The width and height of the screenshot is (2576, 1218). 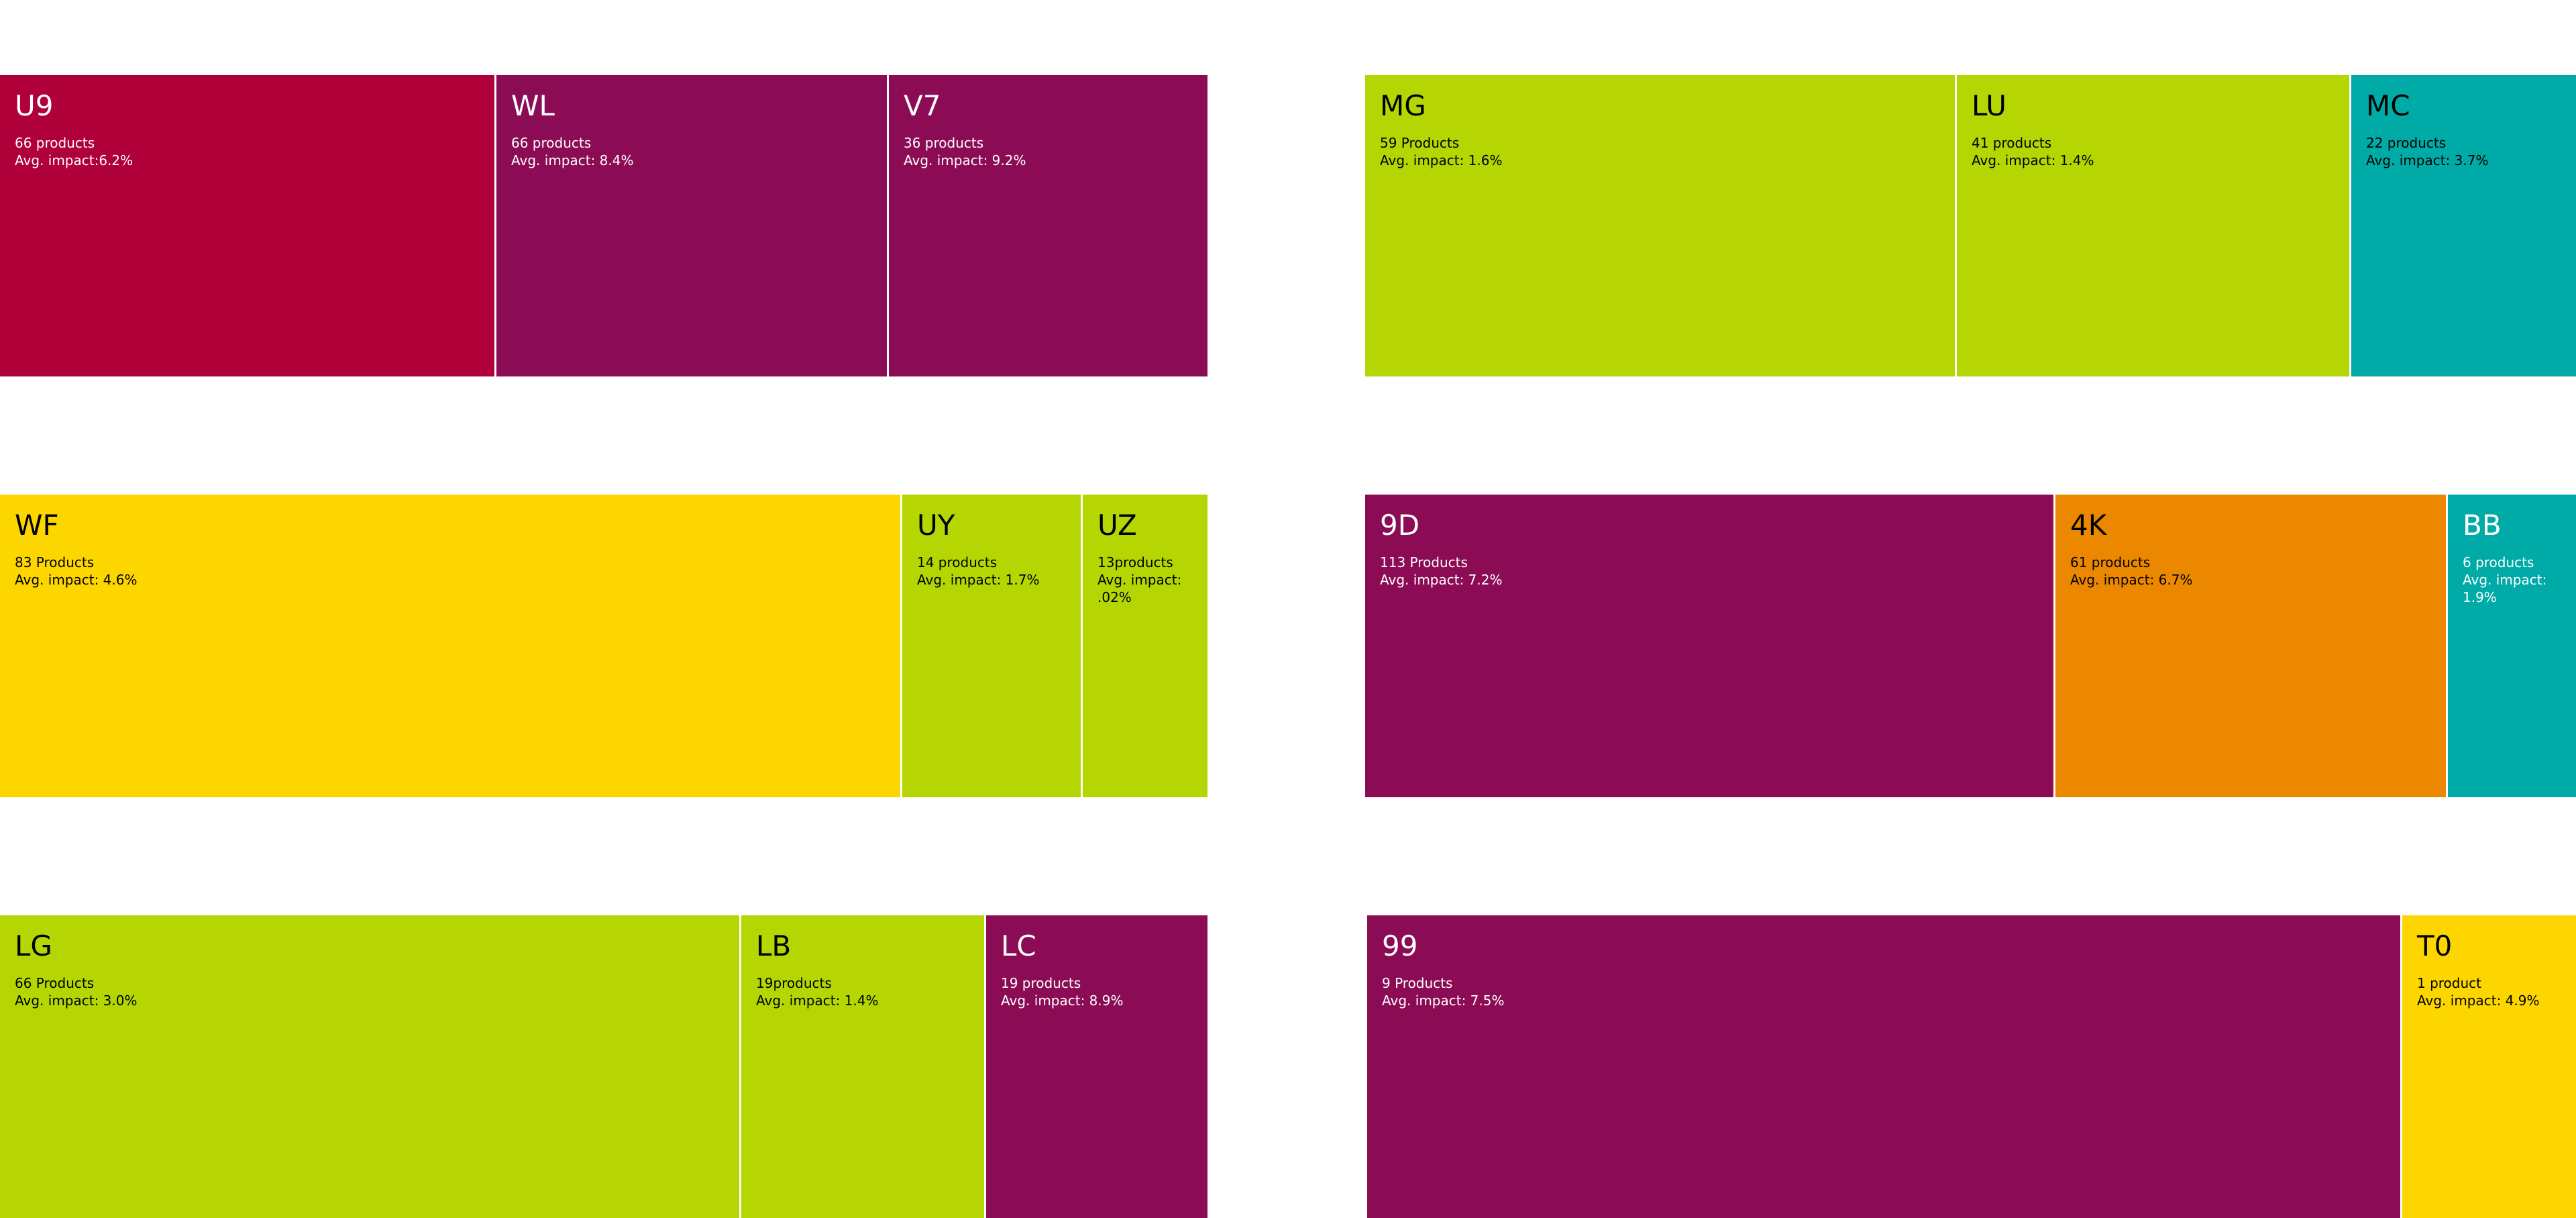 What do you see at coordinates (2131, 580) in the screenshot?
I see `tile-avg-impact: Avg. impact: 6.7%` at bounding box center [2131, 580].